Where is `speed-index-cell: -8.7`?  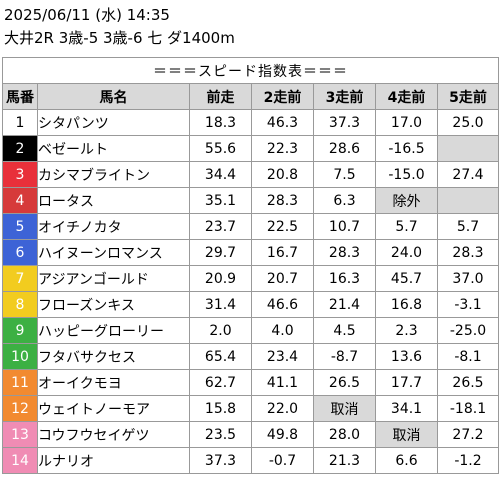
speed-index-cell: -8.7 is located at coordinates (344, 356).